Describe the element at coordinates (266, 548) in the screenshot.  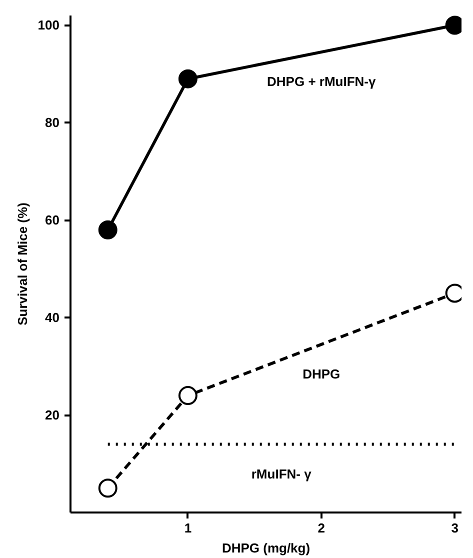
I see `x-axis-title: DHPG (mg/kg)` at that location.